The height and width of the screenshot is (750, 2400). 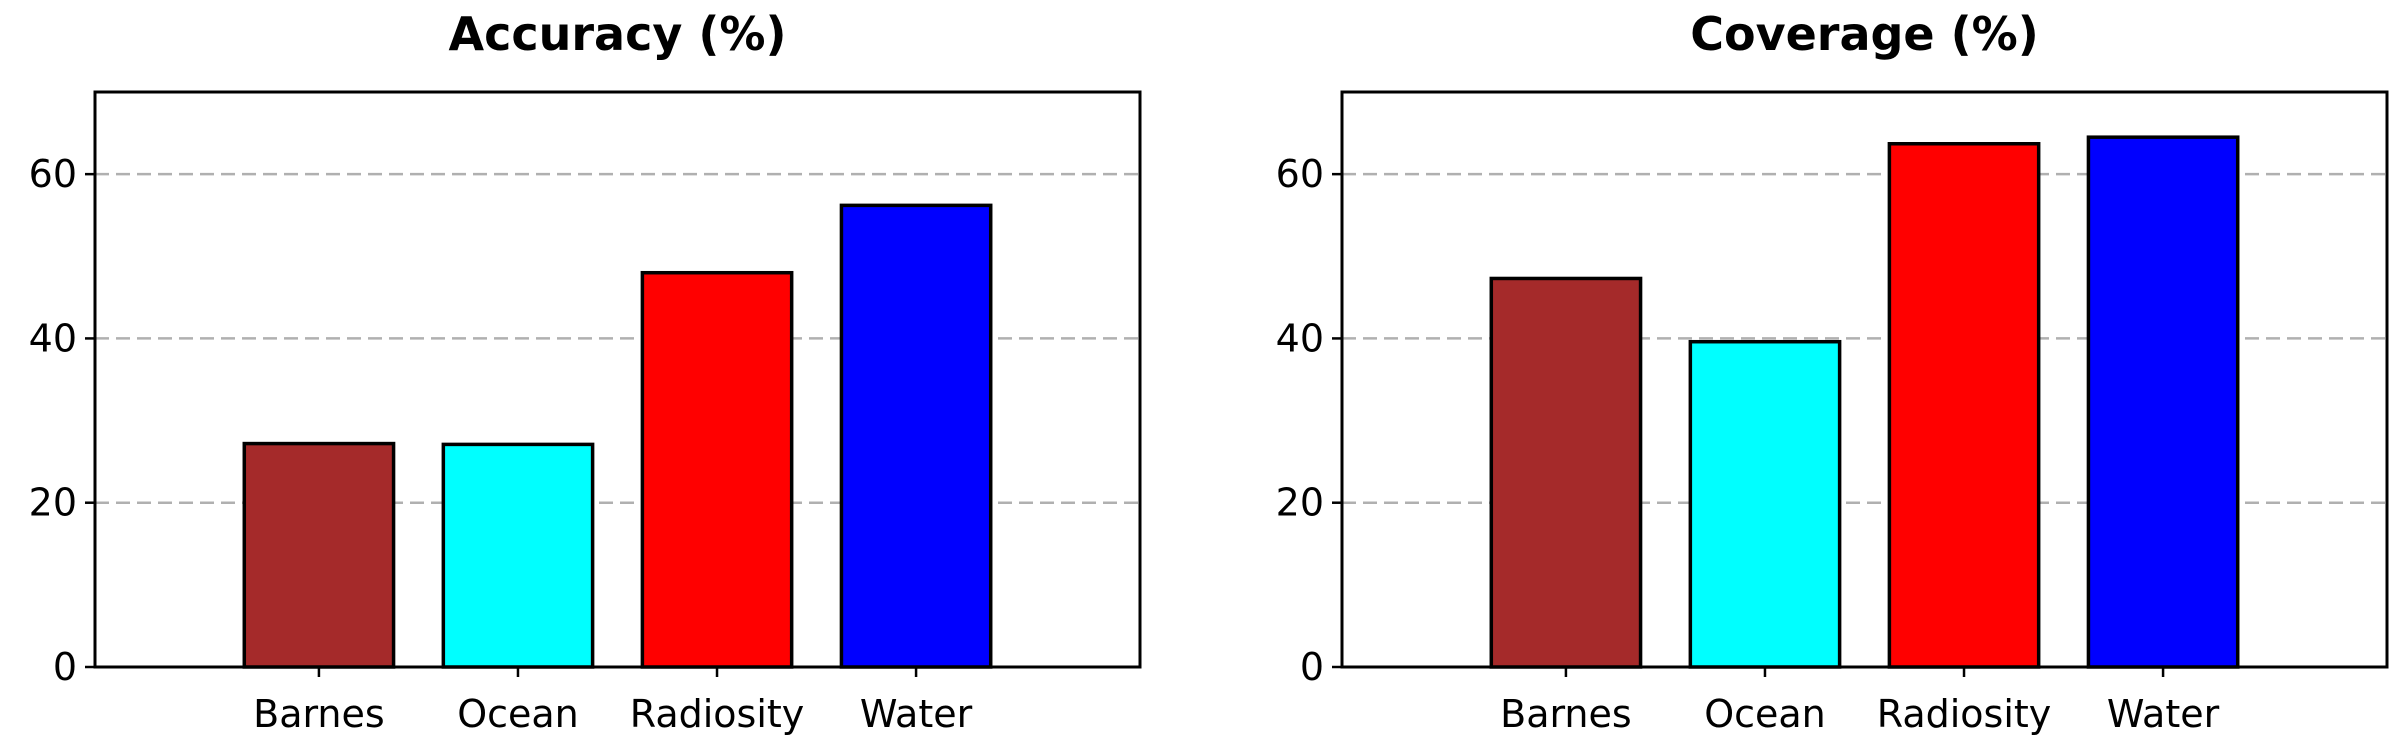 I want to click on chart-title: Accuracy (%), so click(x=617, y=34).